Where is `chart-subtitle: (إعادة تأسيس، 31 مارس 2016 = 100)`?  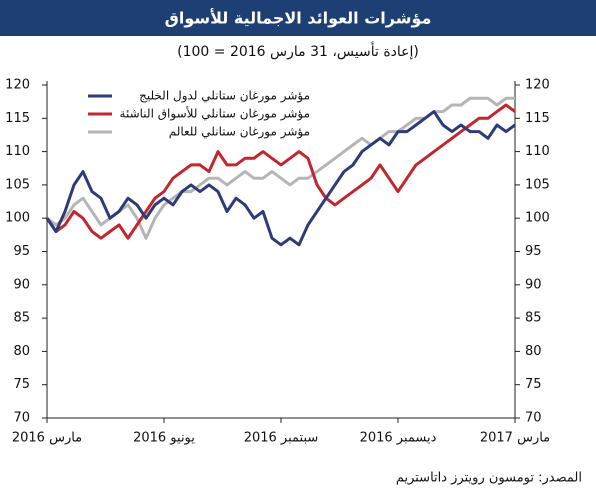 chart-subtitle: (إعادة تأسيس، 31 مارس 2016 = 100) is located at coordinates (298, 50).